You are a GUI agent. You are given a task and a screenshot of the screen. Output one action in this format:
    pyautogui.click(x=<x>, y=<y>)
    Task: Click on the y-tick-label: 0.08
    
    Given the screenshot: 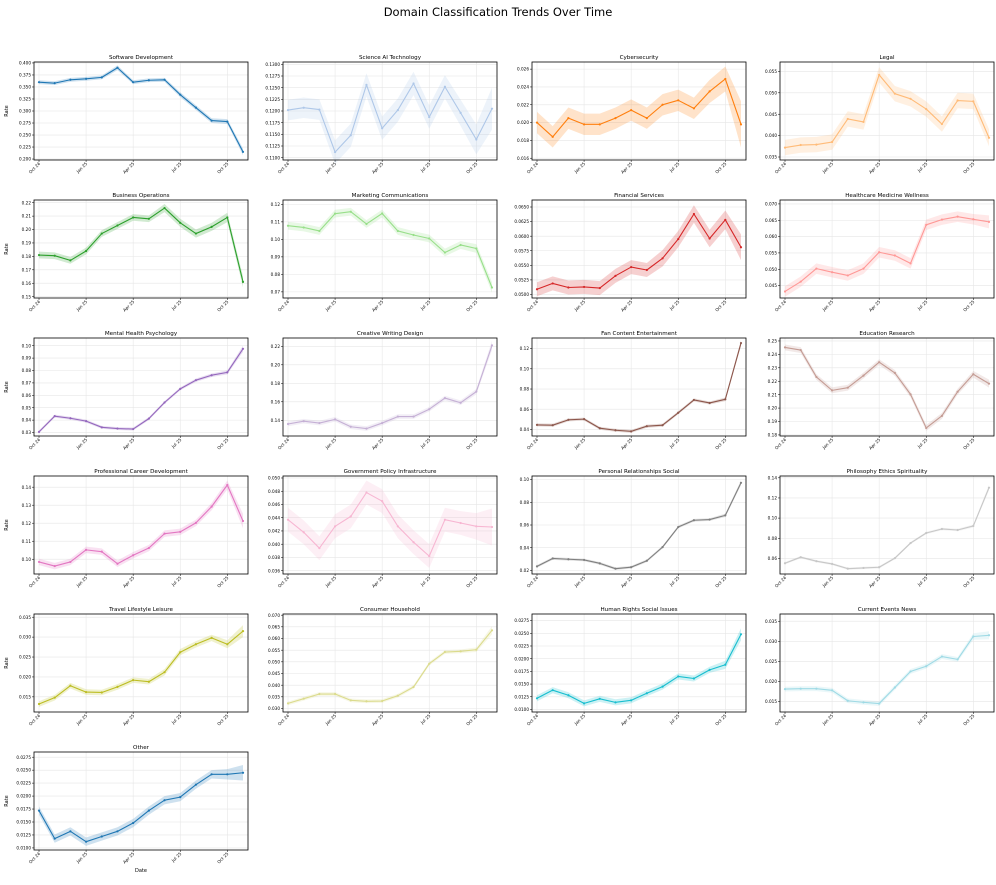 What is the action you would take?
    pyautogui.click(x=276, y=274)
    